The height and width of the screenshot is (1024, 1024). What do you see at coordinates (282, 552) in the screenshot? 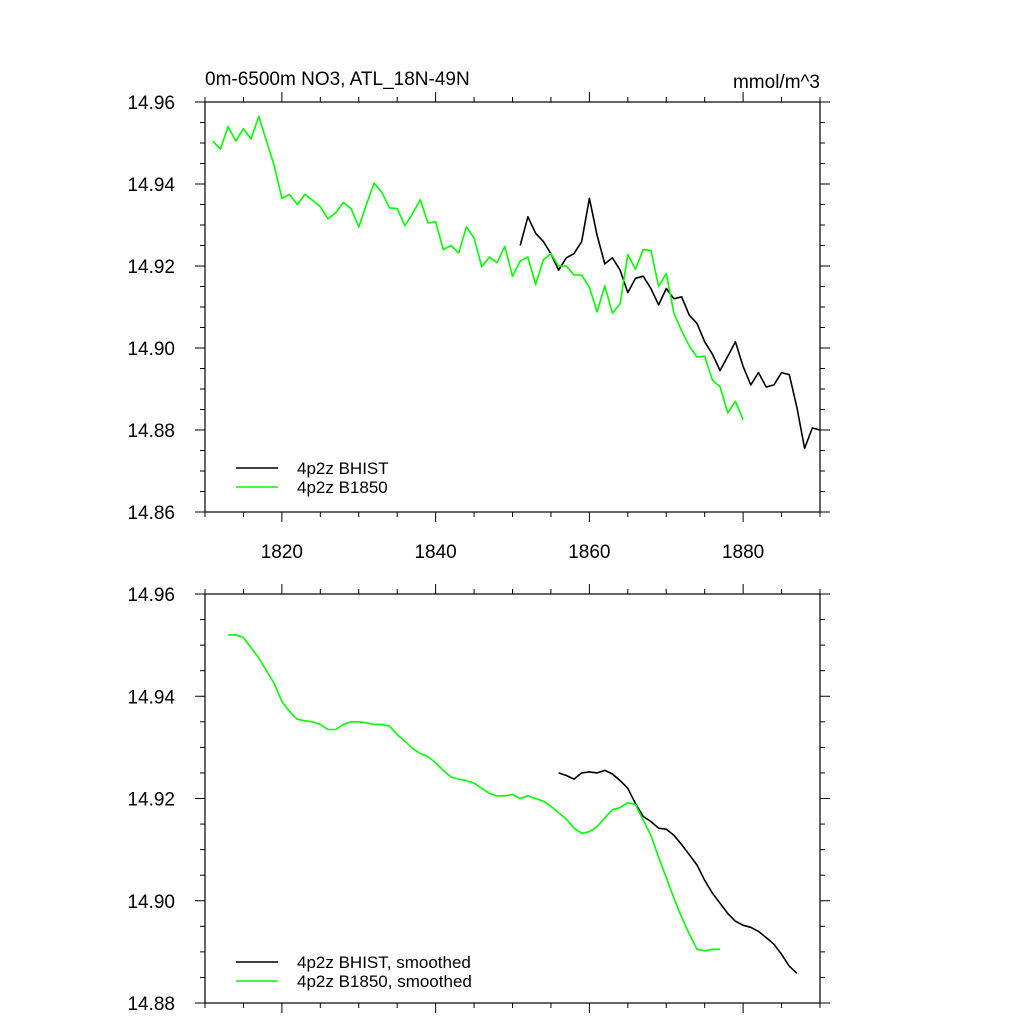
I see `x-tick-label: 1820` at bounding box center [282, 552].